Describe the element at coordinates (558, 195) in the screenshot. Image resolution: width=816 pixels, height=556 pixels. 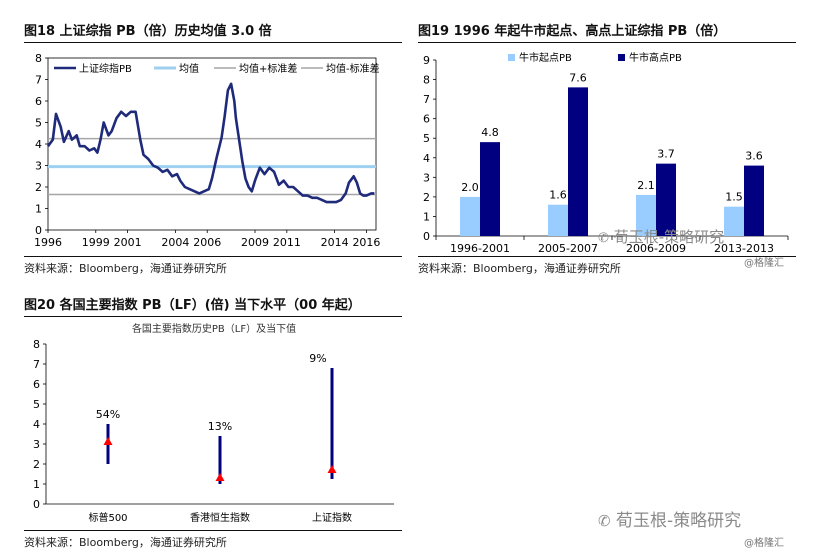
I see `bar-data-label: 1.6` at that location.